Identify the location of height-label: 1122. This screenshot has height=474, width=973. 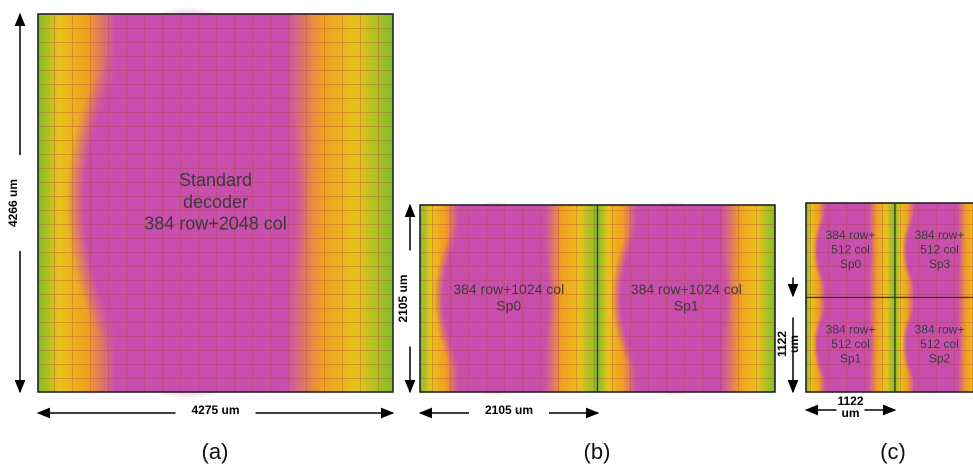
(782, 344).